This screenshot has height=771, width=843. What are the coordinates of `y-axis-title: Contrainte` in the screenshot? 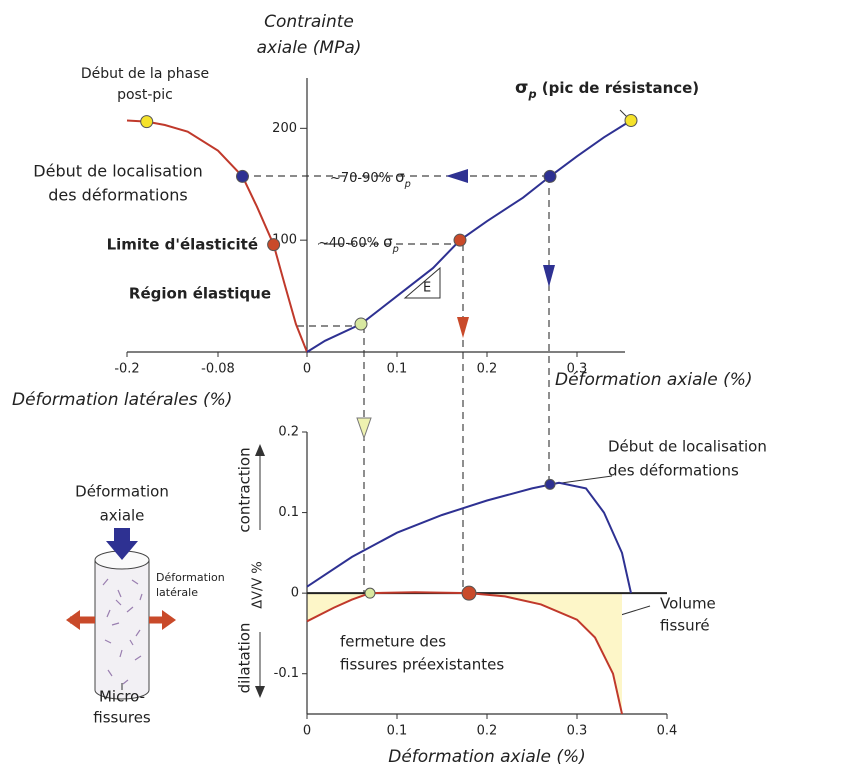 It's located at (309, 22).